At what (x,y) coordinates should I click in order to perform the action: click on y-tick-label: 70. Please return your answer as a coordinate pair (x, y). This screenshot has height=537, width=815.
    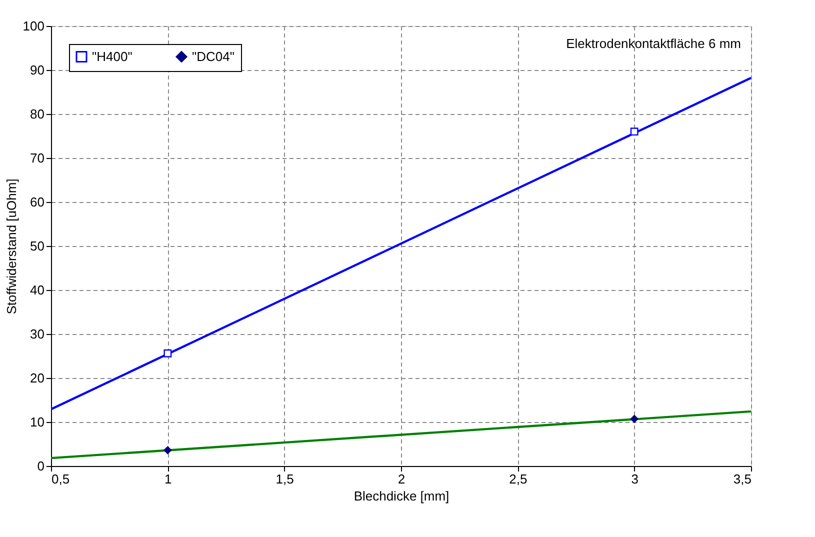
    Looking at the image, I should click on (37, 158).